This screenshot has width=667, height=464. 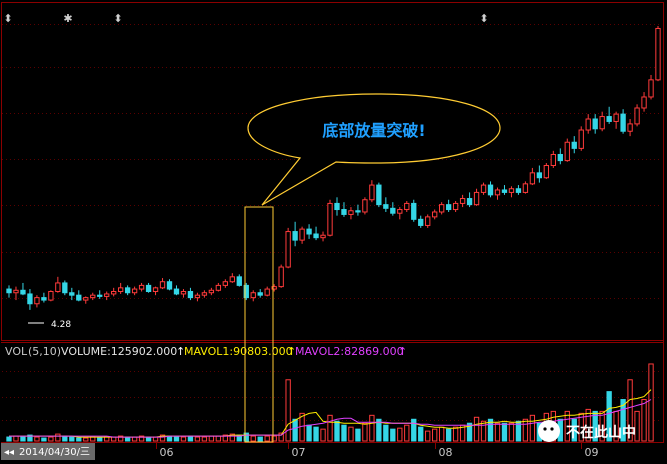 What do you see at coordinates (9, 452) in the screenshot?
I see `scroll-left-icon: ◂◂` at bounding box center [9, 452].